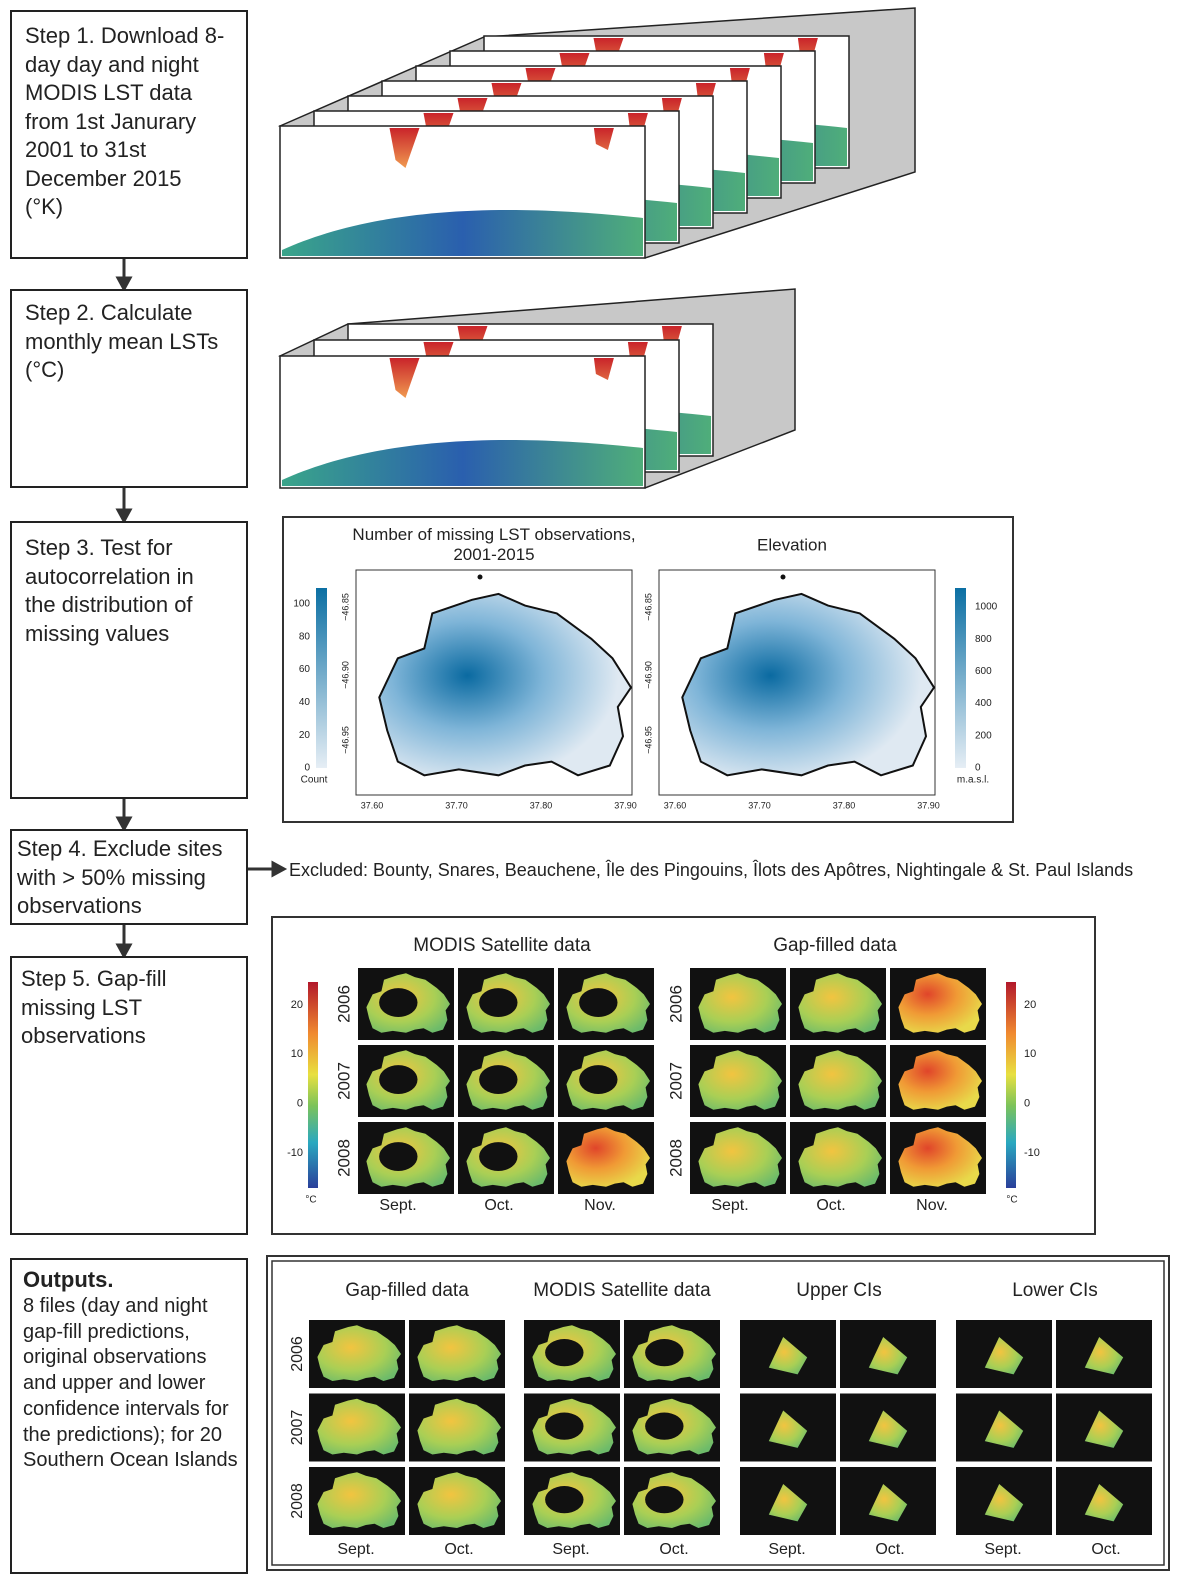 The height and width of the screenshot is (1574, 1199). Describe the element at coordinates (122, 341) in the screenshot. I see `step-text: Step 2. Calculate monthly mean LSTs (°C)` at that location.